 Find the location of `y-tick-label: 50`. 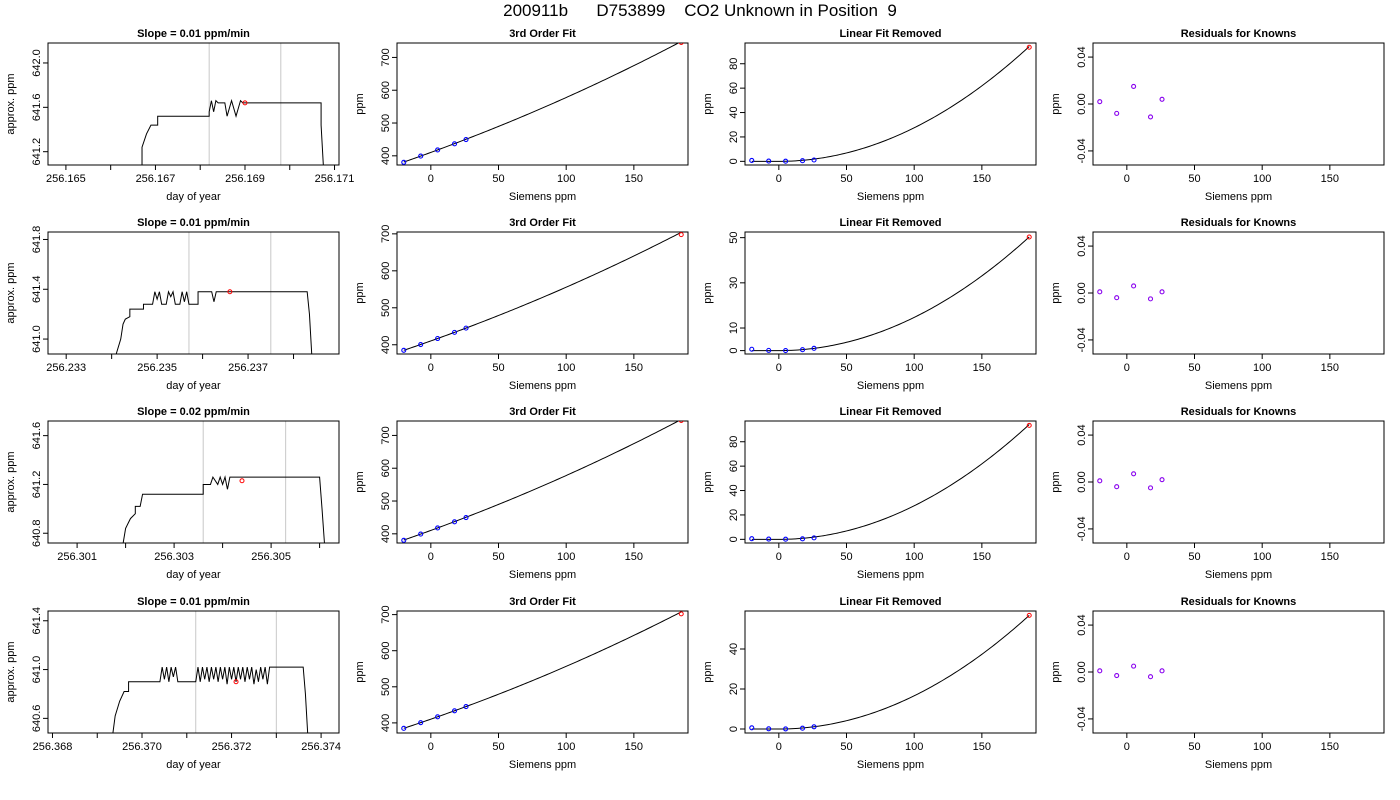

y-tick-label: 50 is located at coordinates (734, 238).